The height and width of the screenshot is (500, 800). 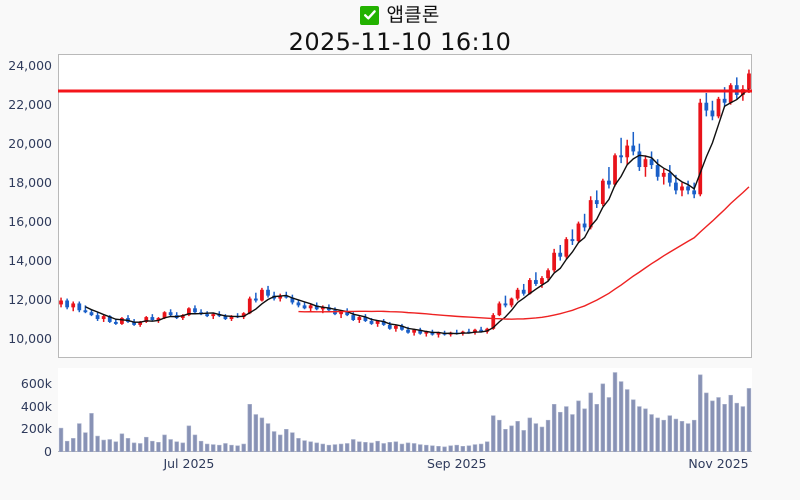 What do you see at coordinates (30, 104) in the screenshot?
I see `price-tick-label: 22,000` at bounding box center [30, 104].